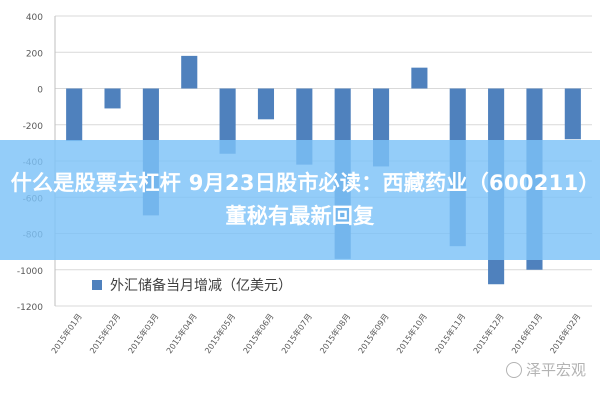  Describe the element at coordinates (40, 91) in the screenshot. I see `y-tick-label: 0` at that location.